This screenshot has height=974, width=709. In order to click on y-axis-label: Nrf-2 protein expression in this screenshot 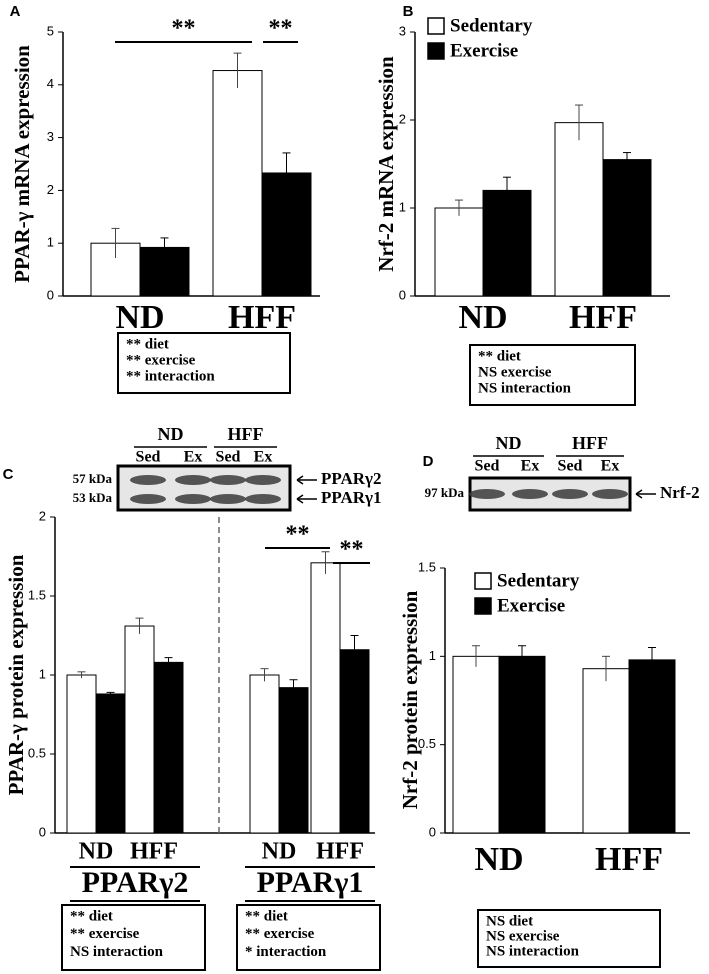, I will do `click(410, 699)`.